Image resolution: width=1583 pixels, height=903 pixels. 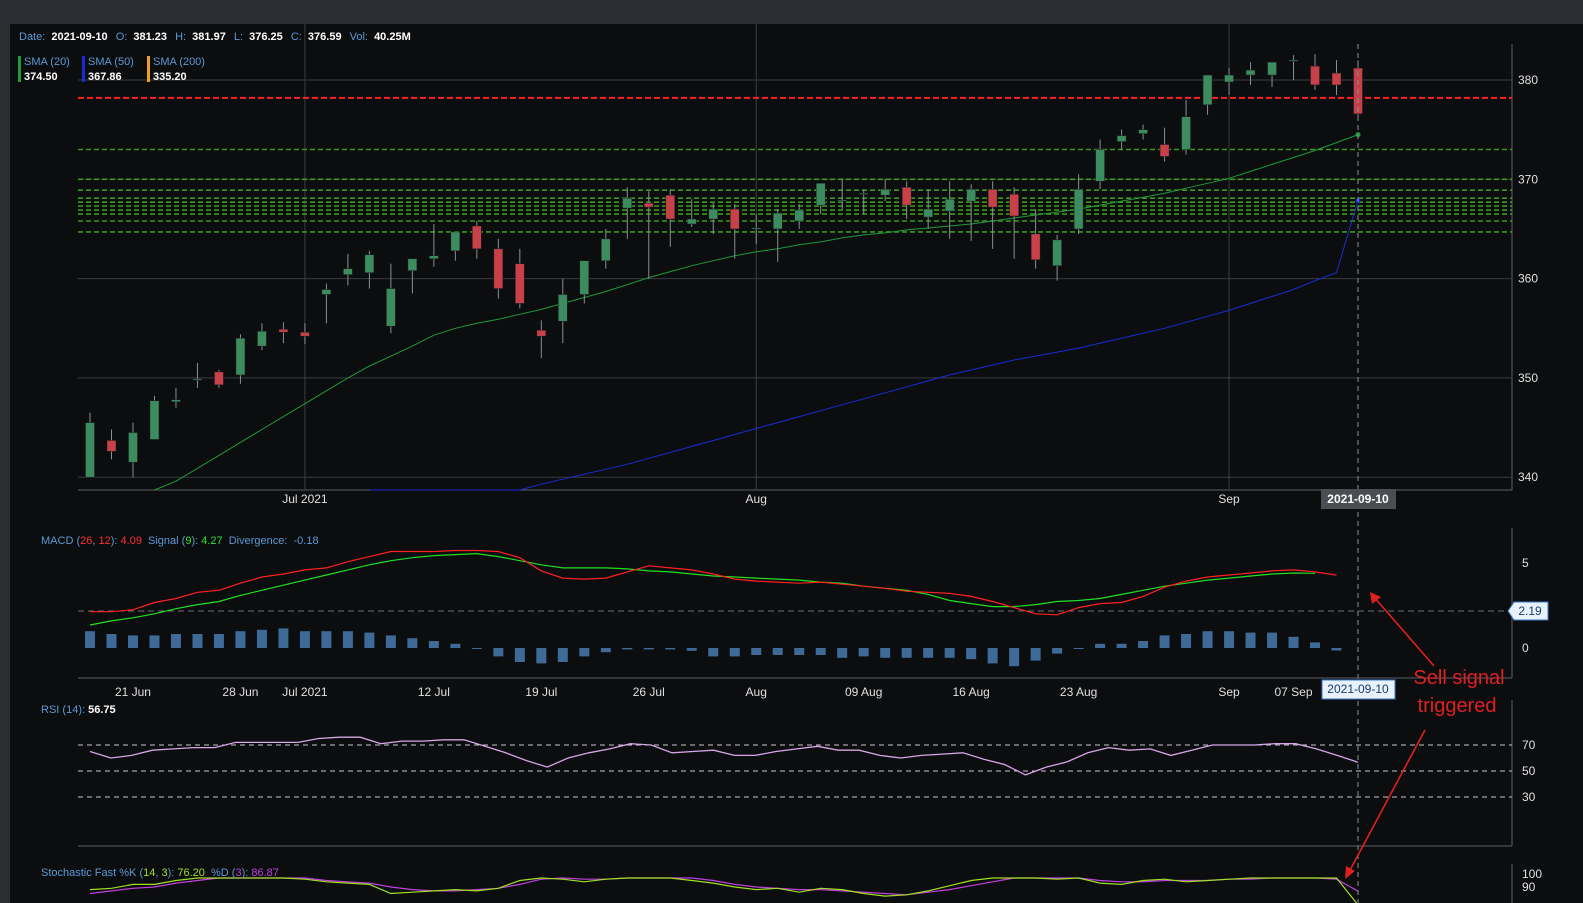 What do you see at coordinates (1528, 80) in the screenshot?
I see `price-tick-label: 380` at bounding box center [1528, 80].